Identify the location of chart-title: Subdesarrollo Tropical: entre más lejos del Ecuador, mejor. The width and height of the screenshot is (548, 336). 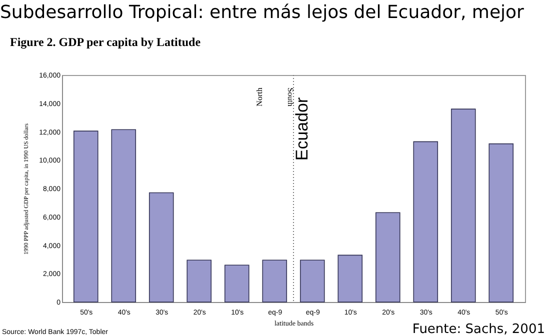
(262, 12).